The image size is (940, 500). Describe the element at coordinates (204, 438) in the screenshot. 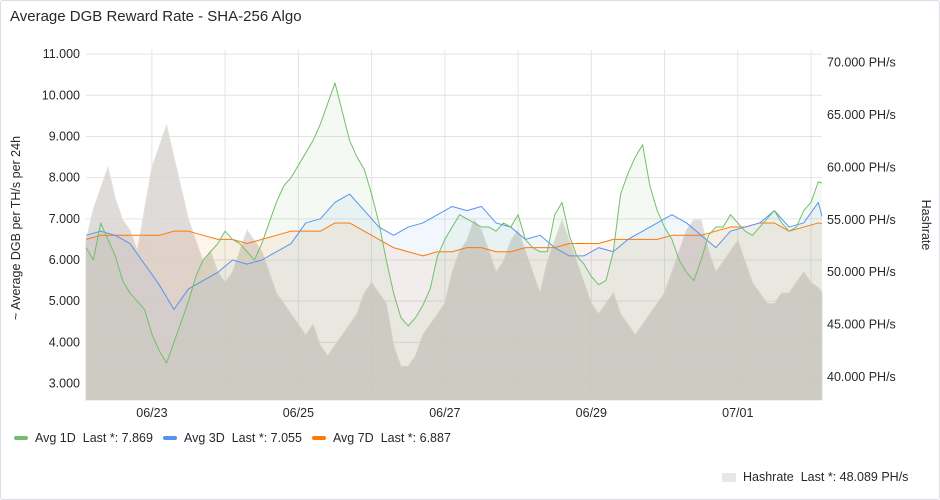

I see `legend-label-avg3d: Avg 3D` at that location.